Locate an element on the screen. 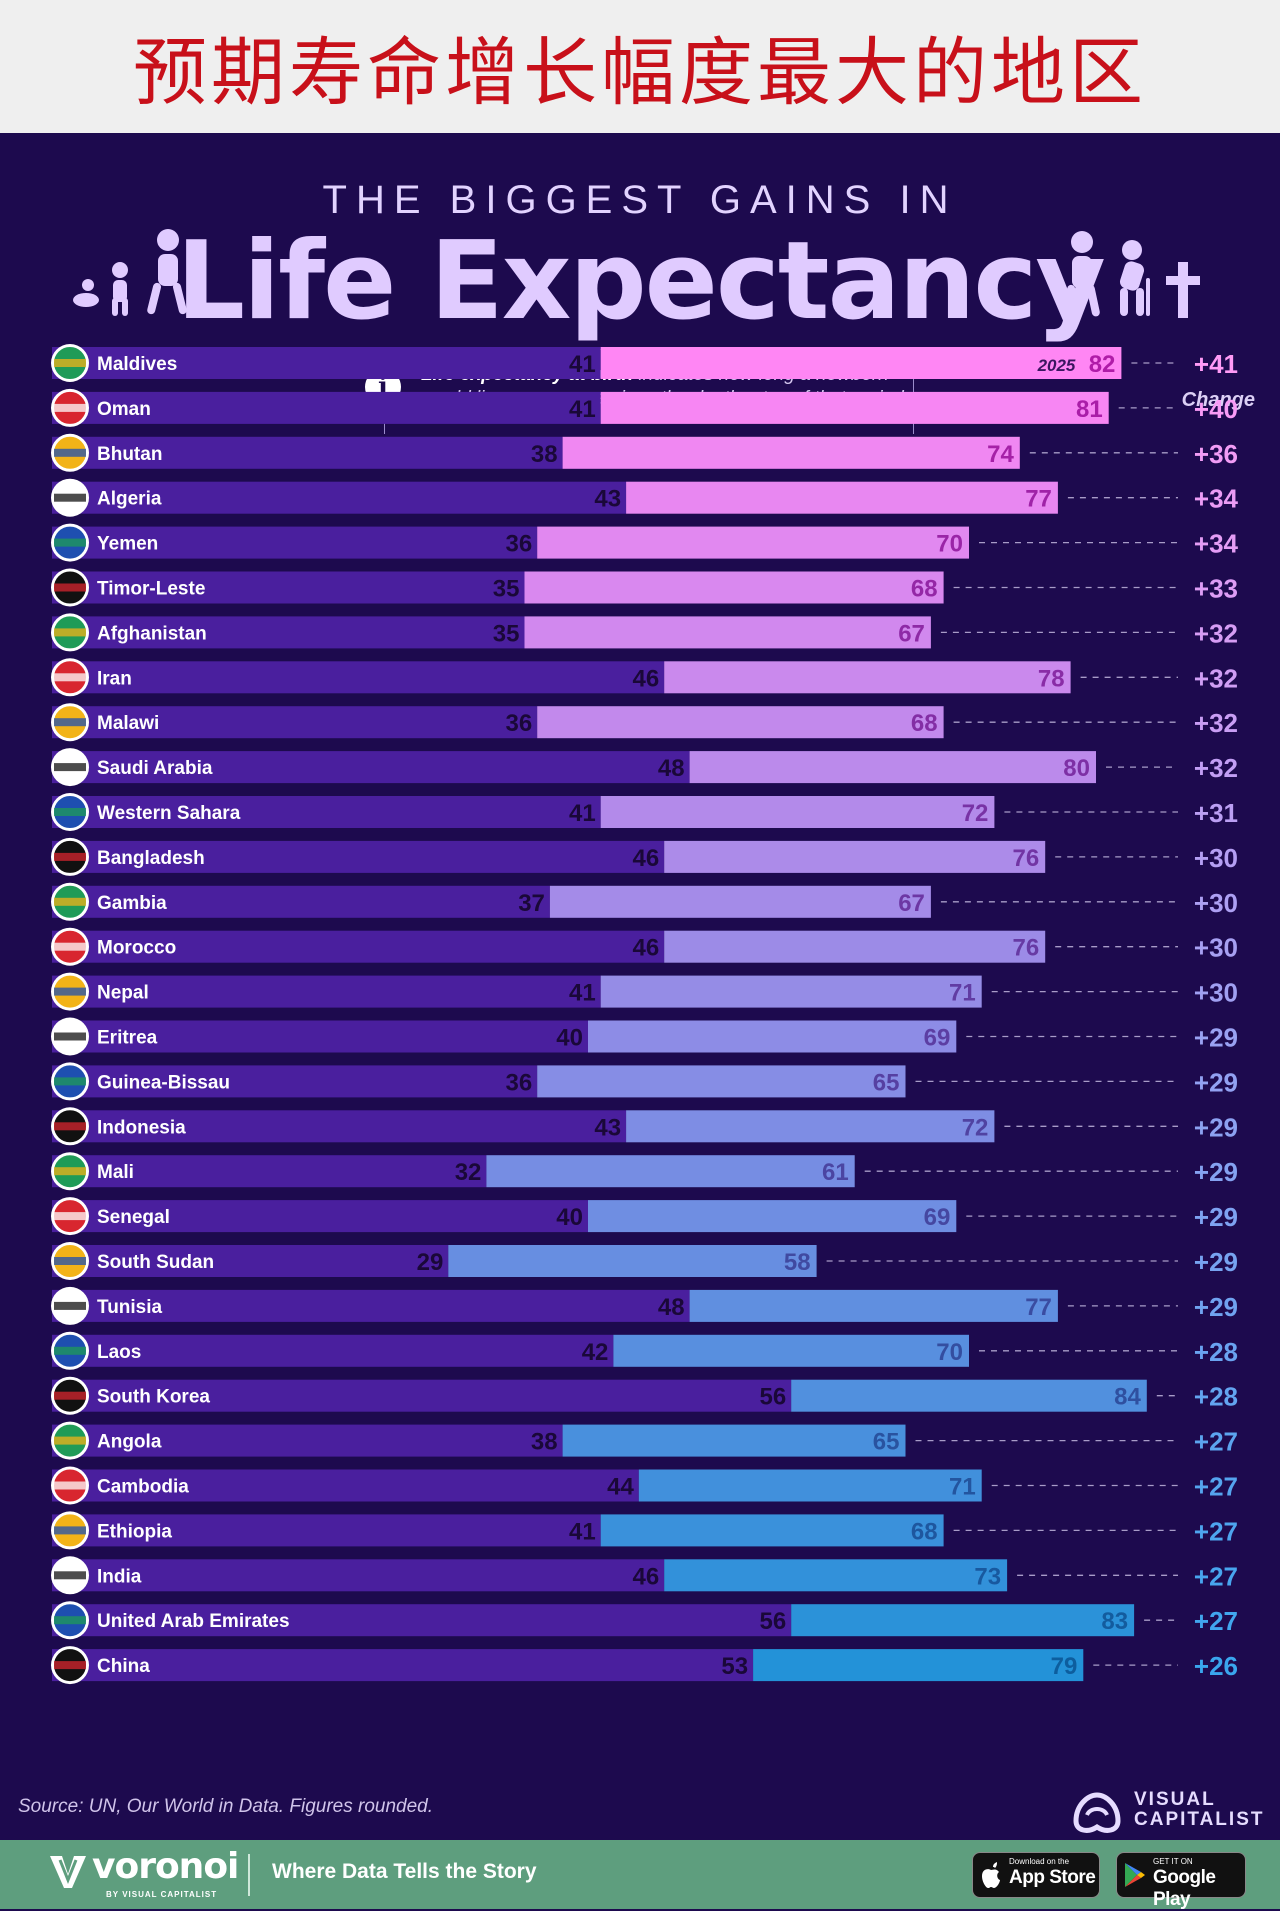 This screenshot has height=1911, width=1280. chart-row: United Arab Emirates 56 83 +27 is located at coordinates (644, 1620).